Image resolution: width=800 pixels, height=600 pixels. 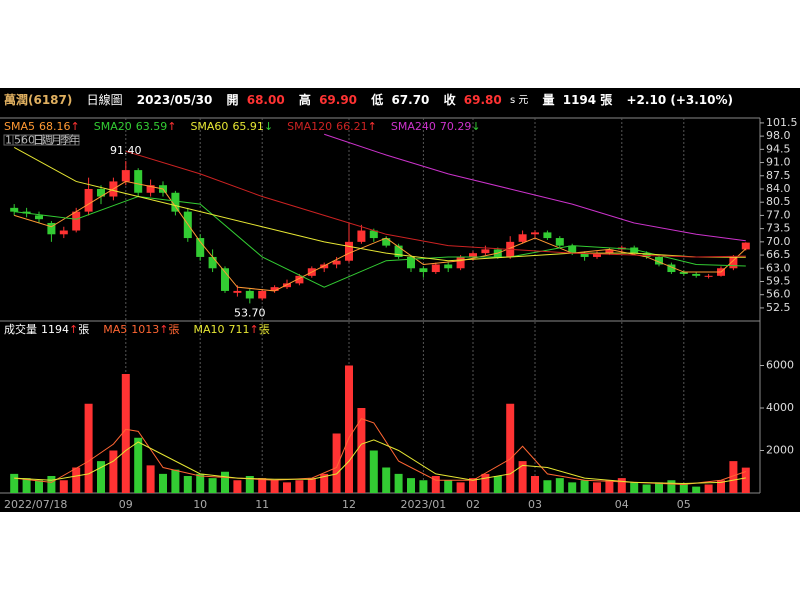 I want to click on y-tick-label: 84.0, so click(x=778, y=188).